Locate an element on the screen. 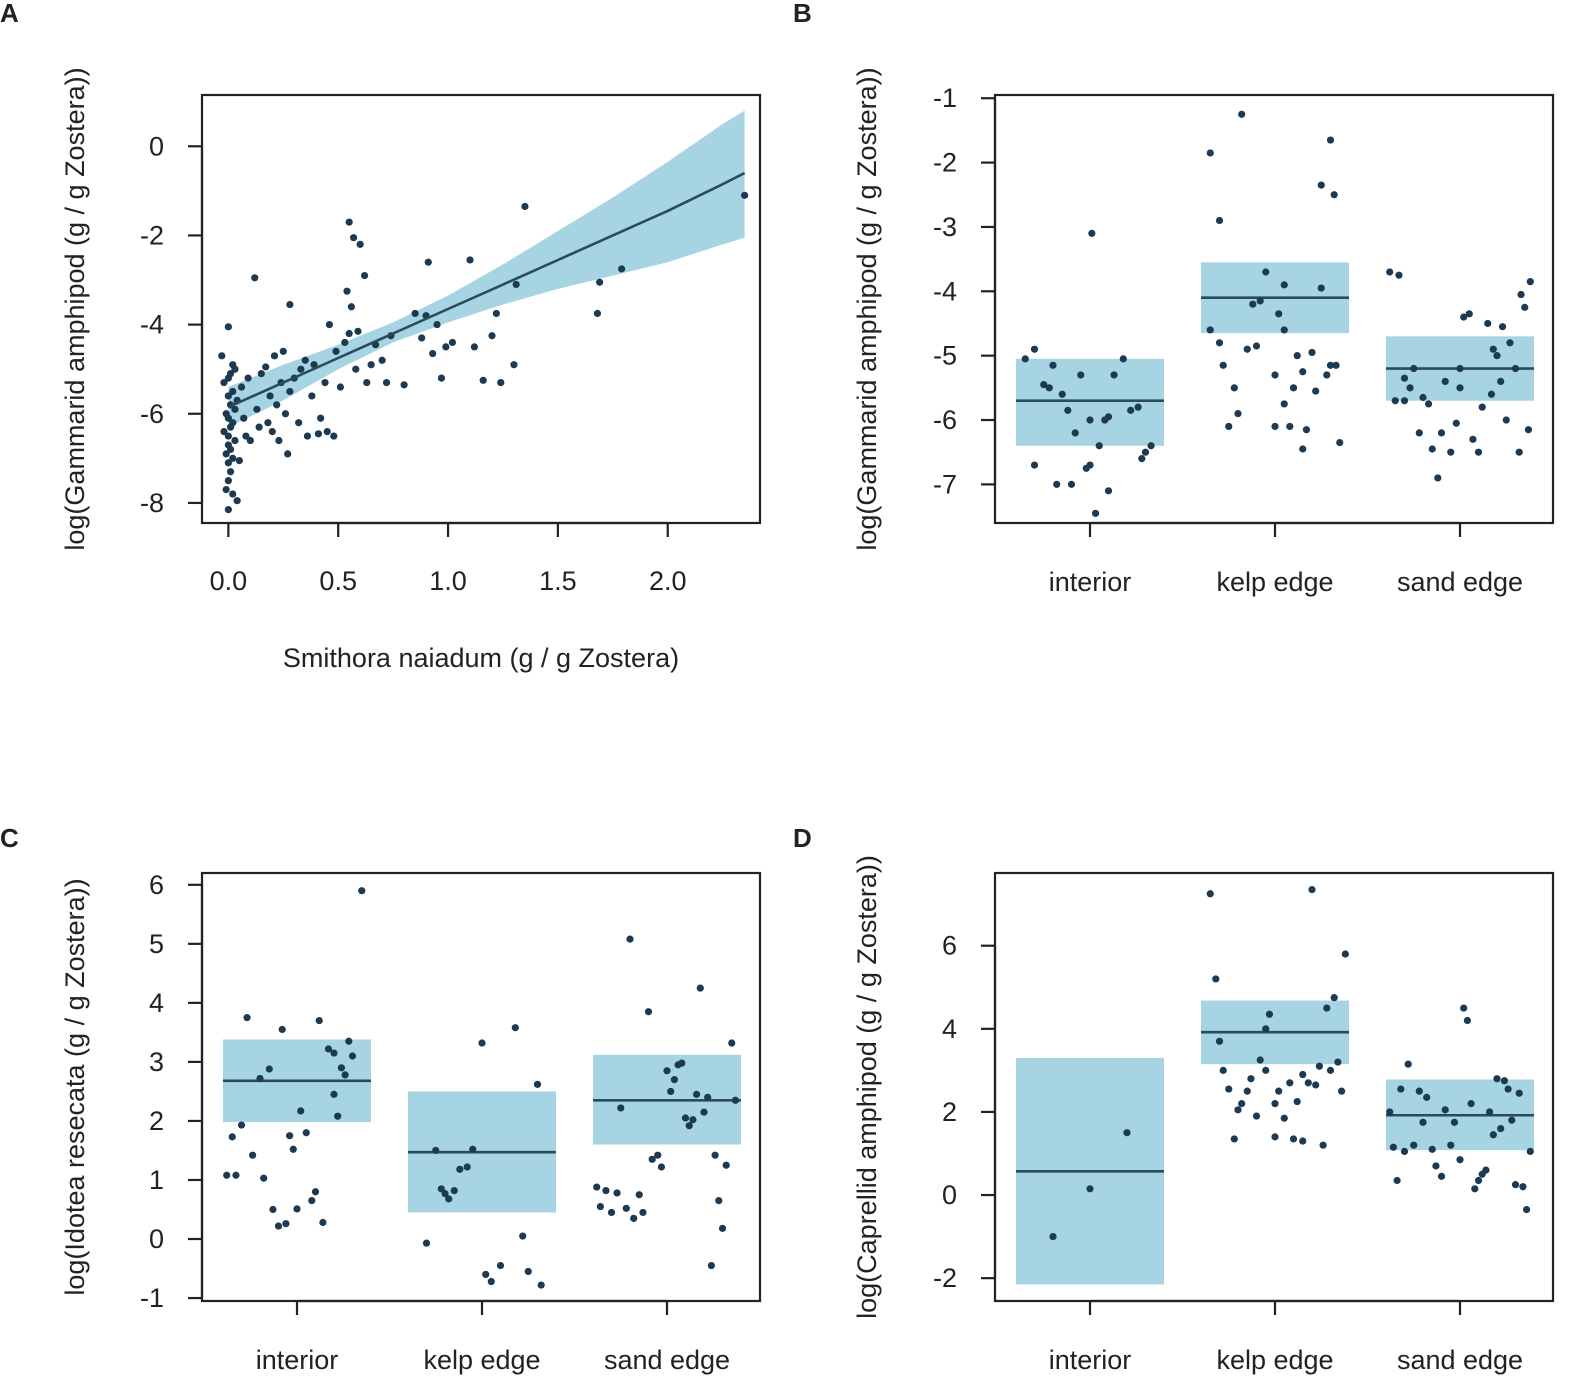  y-tick-label-b: -1 is located at coordinates (945, 98).